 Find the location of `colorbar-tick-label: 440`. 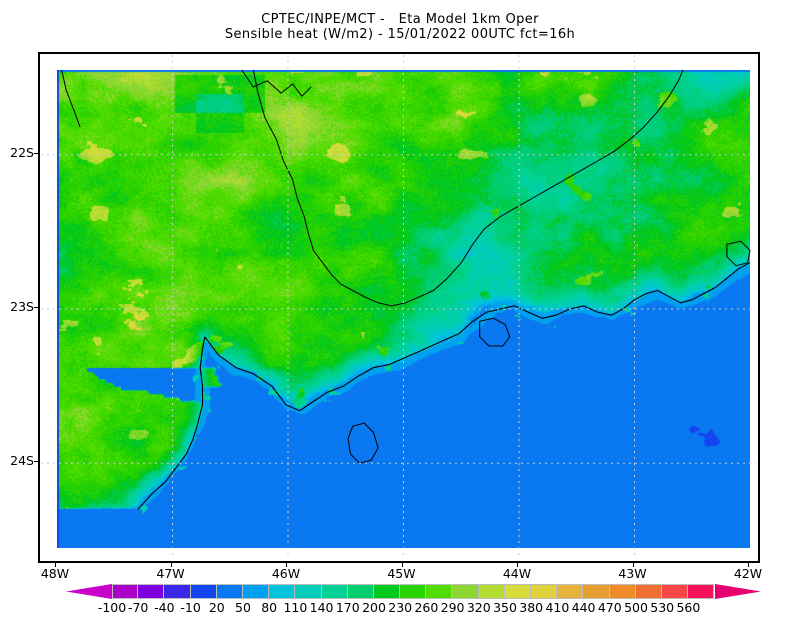

colorbar-tick-label: 440 is located at coordinates (583, 607).